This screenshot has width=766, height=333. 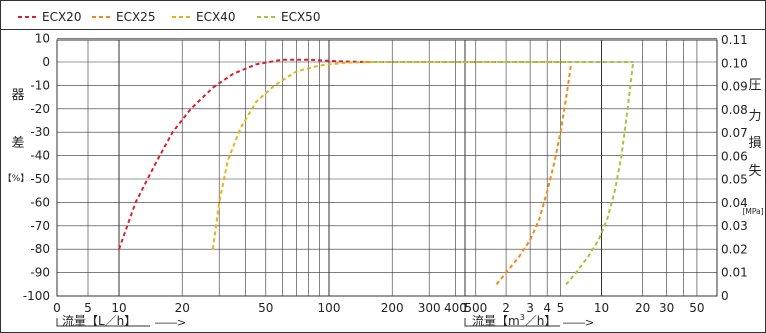 What do you see at coordinates (561, 308) in the screenshot?
I see `x-tick-label-m3h: 5` at bounding box center [561, 308].